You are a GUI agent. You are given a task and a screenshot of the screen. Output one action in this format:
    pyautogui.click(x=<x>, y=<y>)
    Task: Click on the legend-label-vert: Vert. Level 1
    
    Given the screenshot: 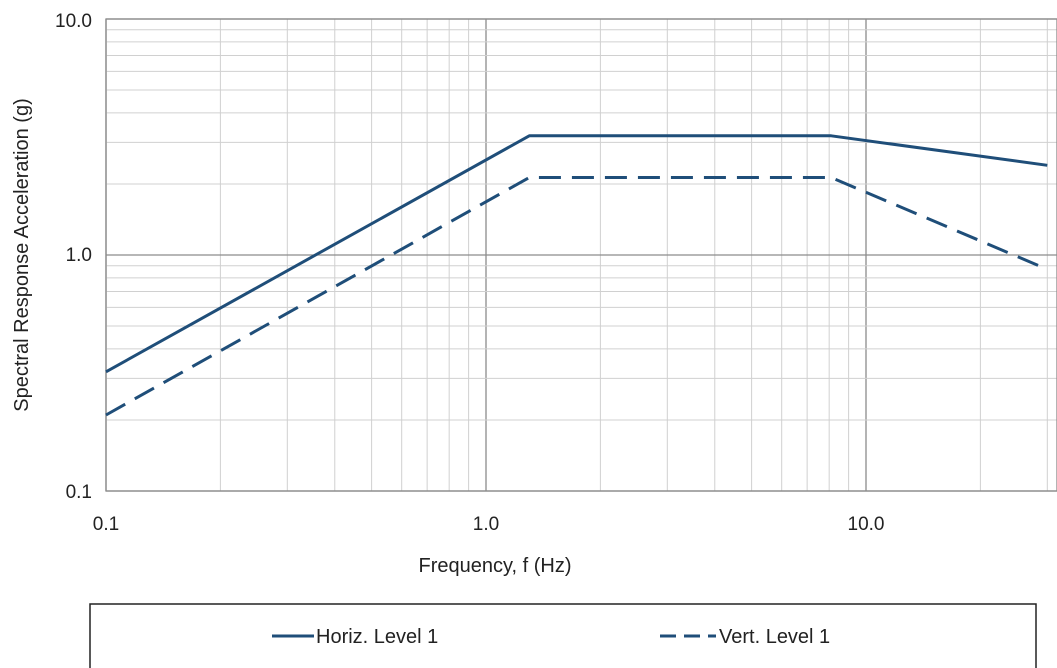 What is the action you would take?
    pyautogui.click(x=774, y=637)
    